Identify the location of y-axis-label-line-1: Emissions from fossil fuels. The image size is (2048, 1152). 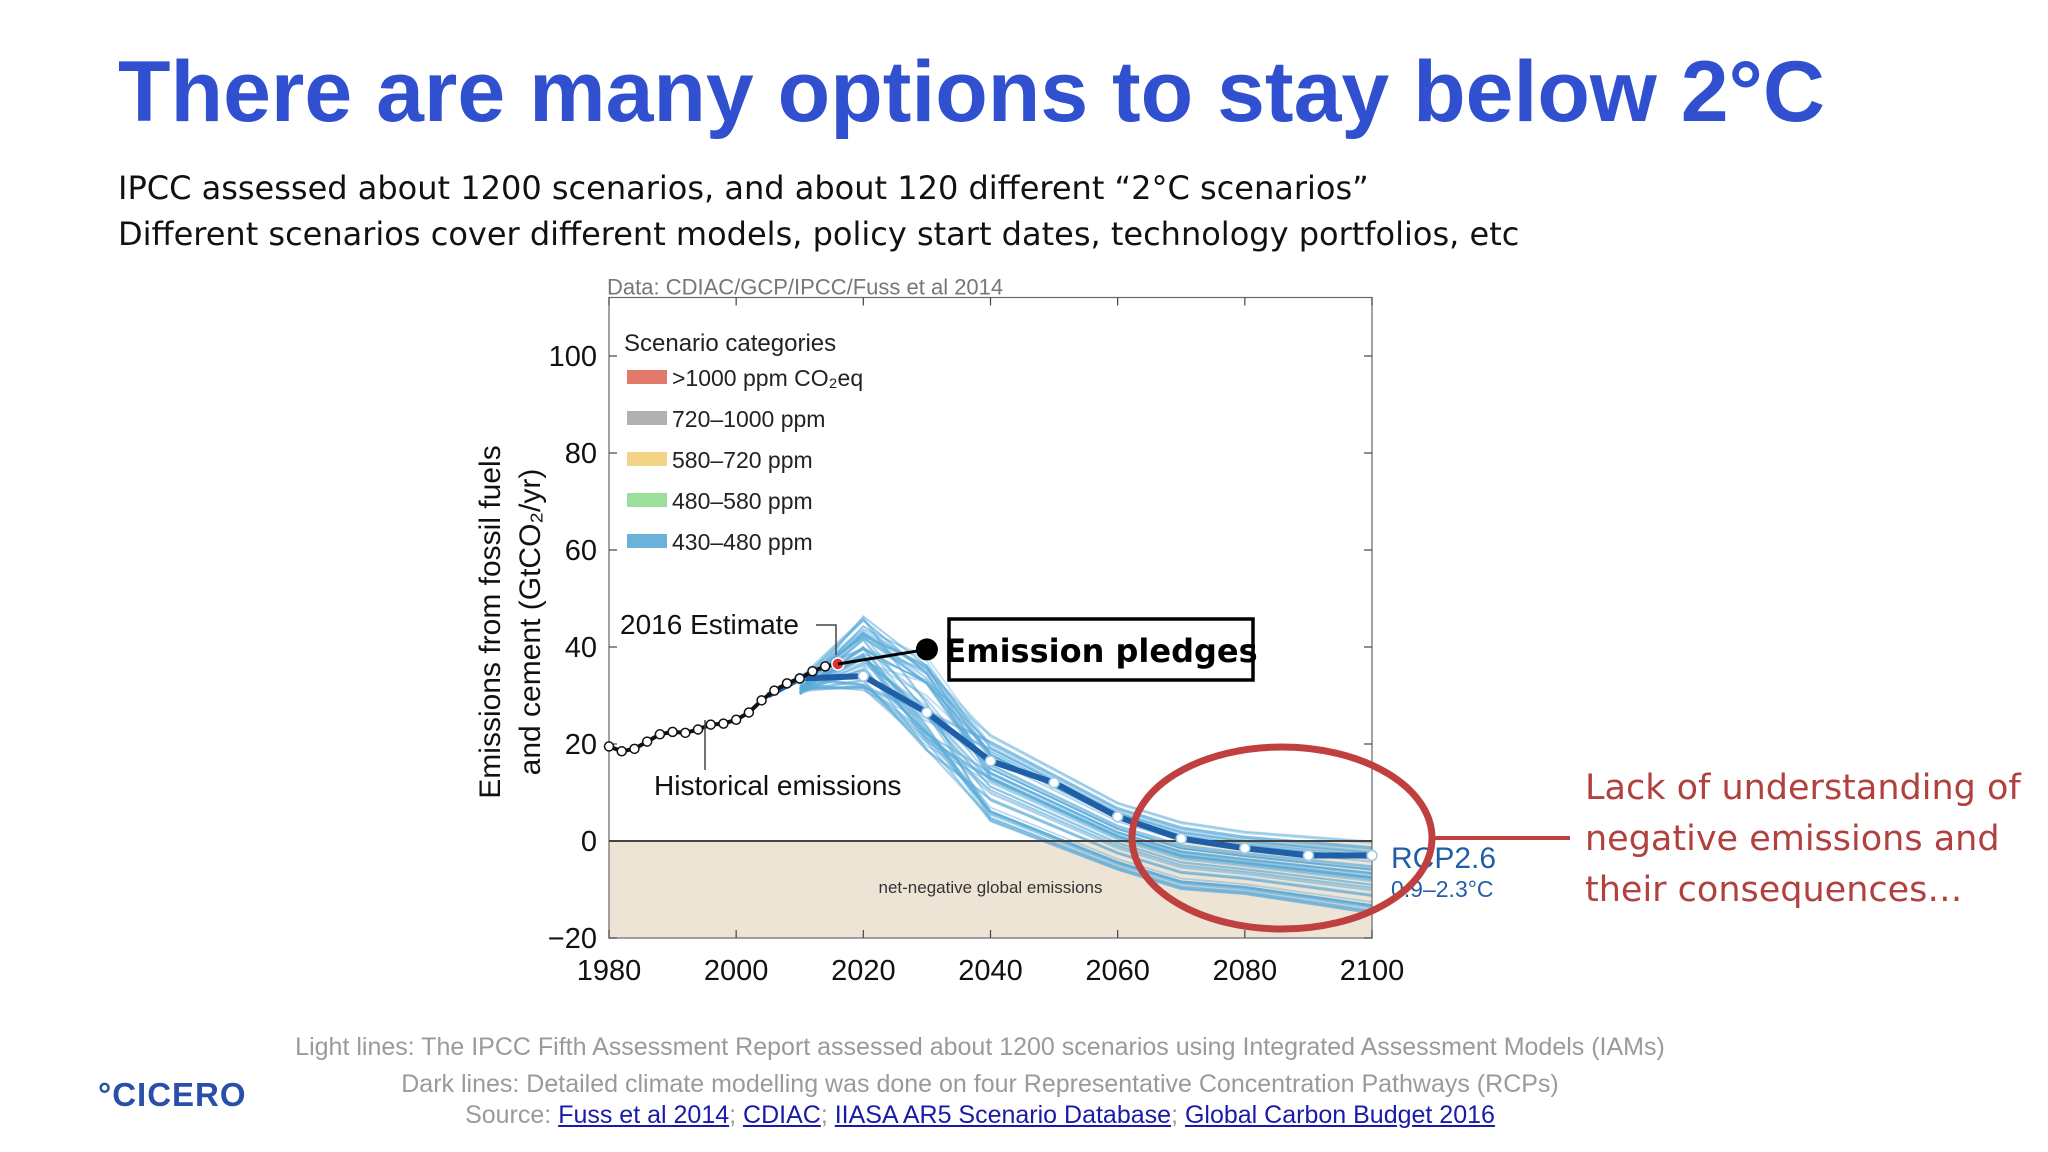
(490, 621).